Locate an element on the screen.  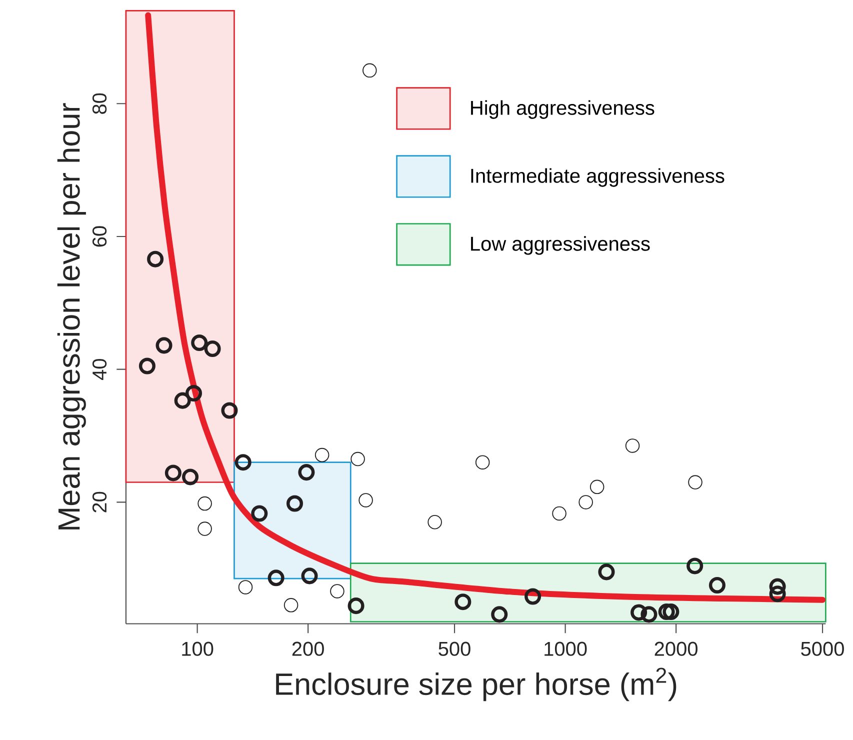
legend-label: Intermediate aggressiveness is located at coordinates (597, 177).